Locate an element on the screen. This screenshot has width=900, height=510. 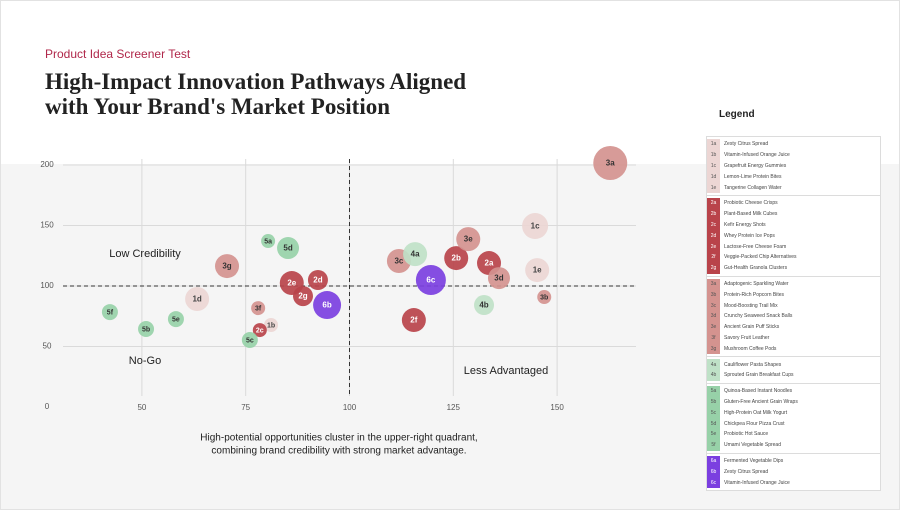
legend-title: Legend is located at coordinates (737, 114).